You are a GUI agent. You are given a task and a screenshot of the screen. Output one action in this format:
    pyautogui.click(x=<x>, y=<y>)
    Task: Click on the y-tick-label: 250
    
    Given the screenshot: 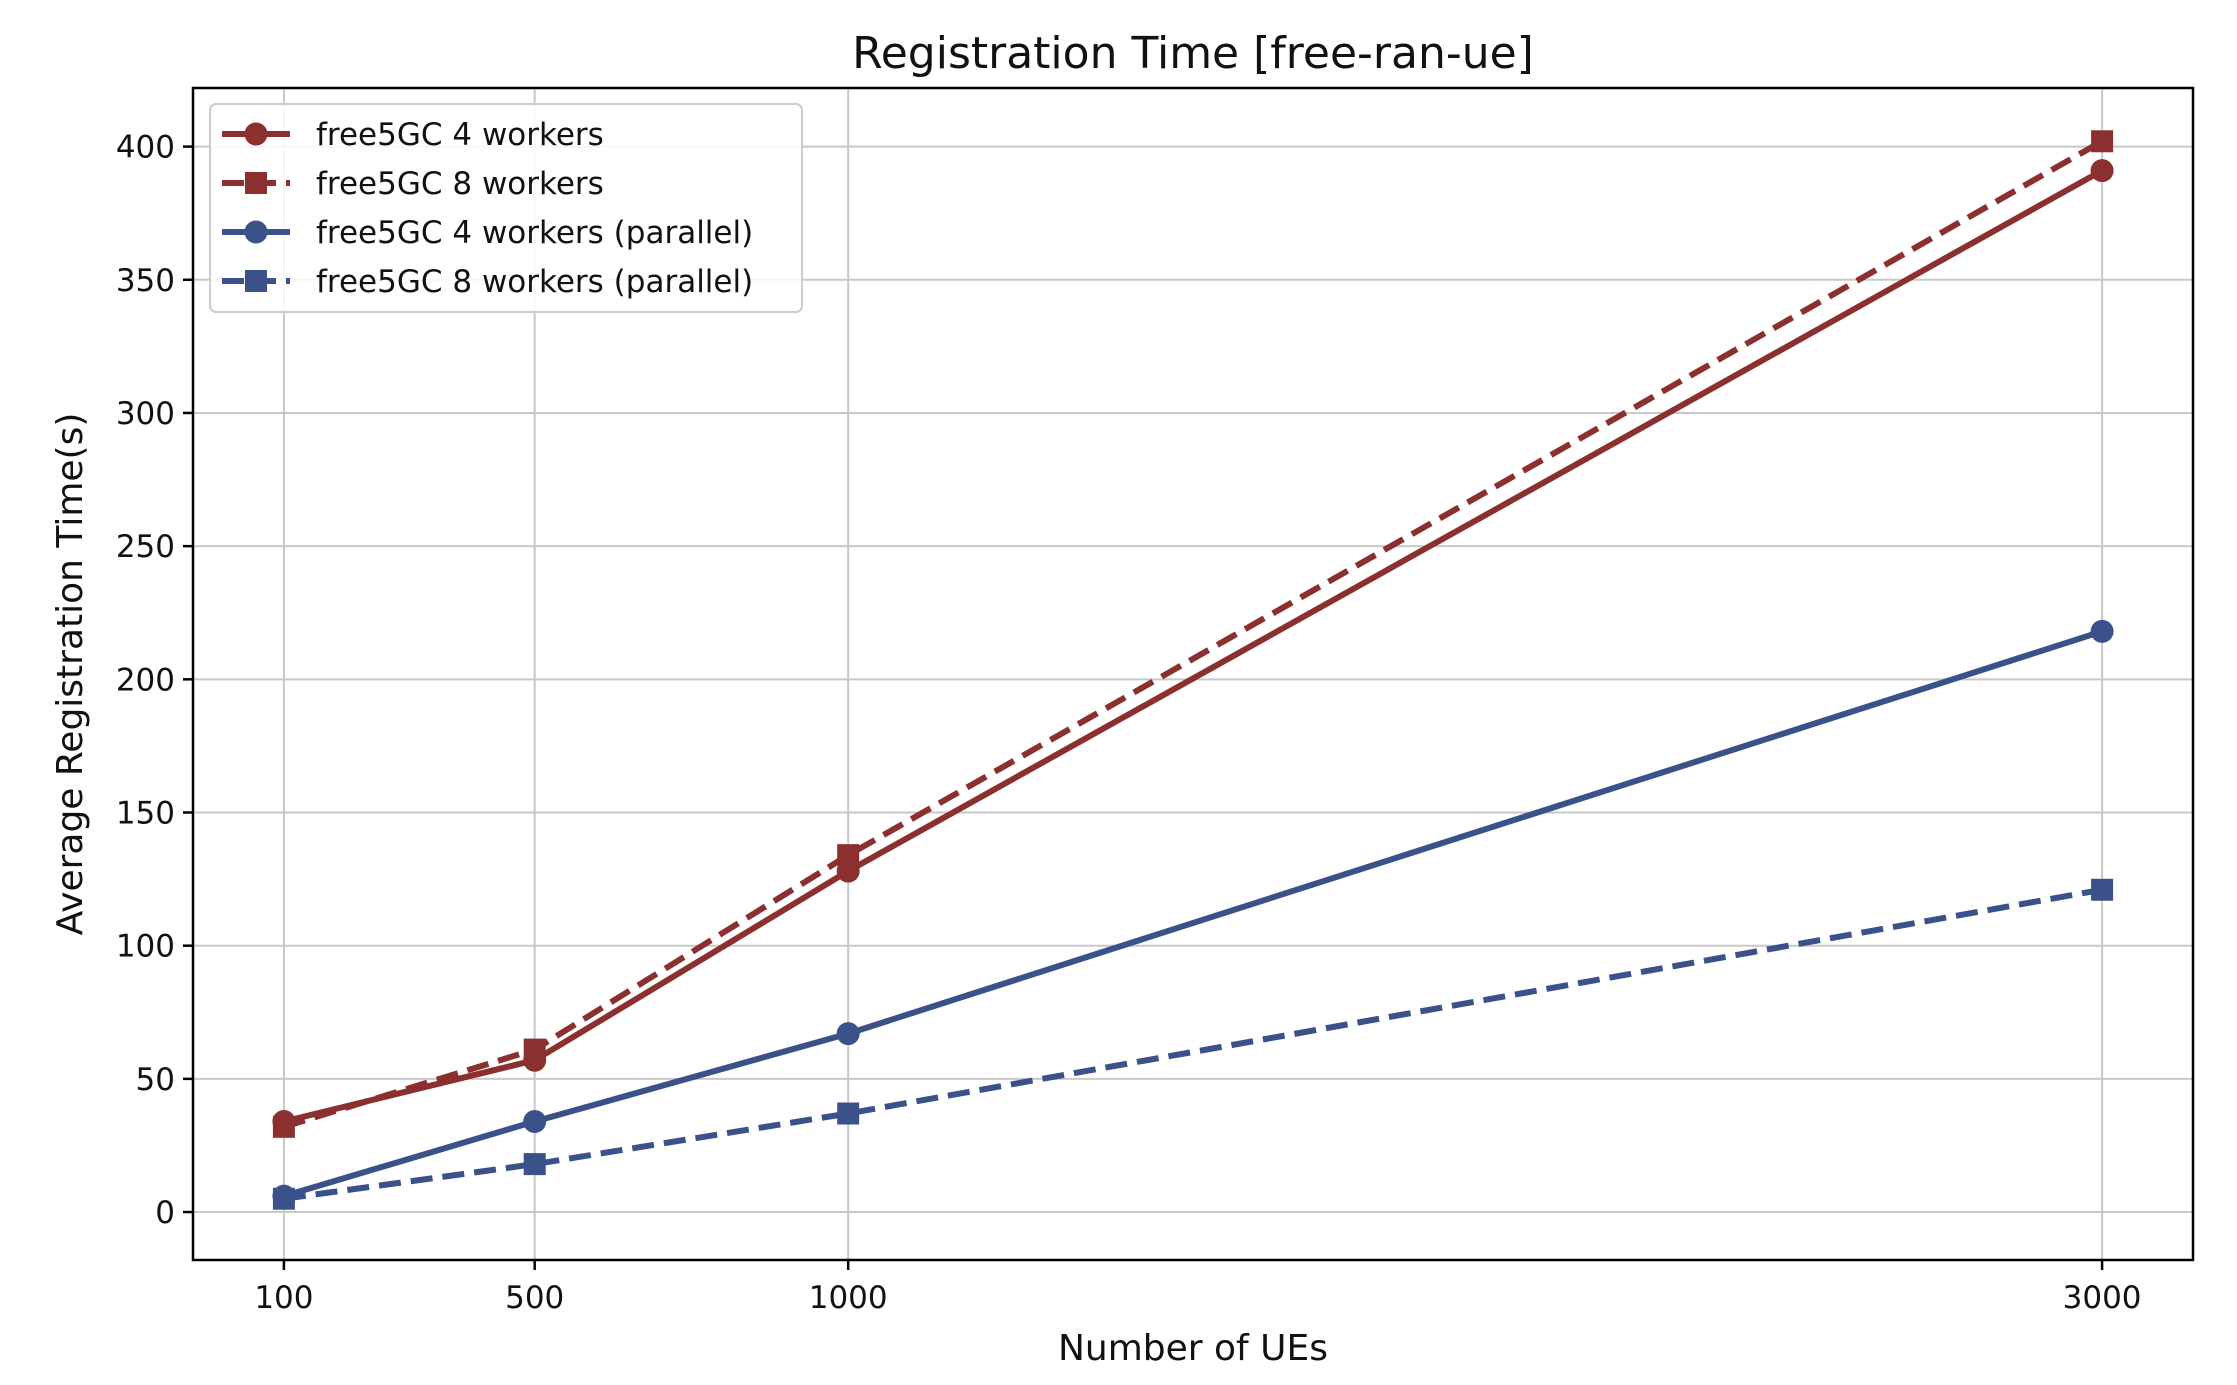 What is the action you would take?
    pyautogui.click(x=145, y=547)
    